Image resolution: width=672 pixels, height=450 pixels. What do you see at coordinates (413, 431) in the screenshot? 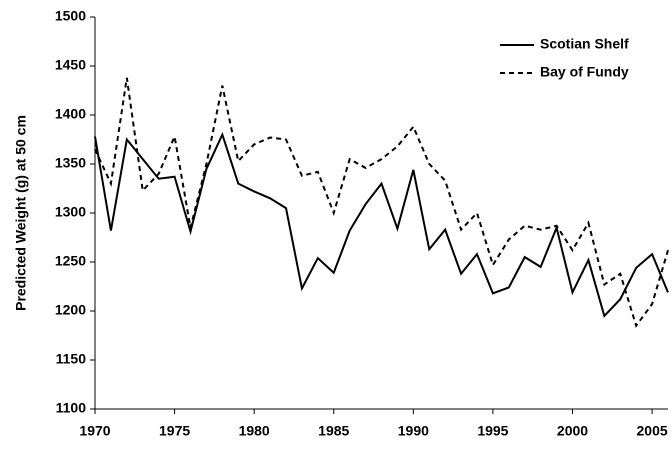
I see `x-tick-label: 1990` at bounding box center [413, 431].